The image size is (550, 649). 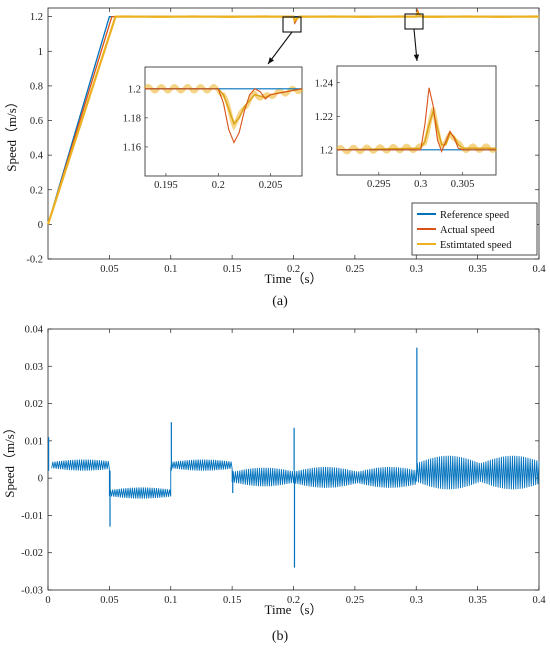 I want to click on x-tick-label: 0, so click(x=47, y=600).